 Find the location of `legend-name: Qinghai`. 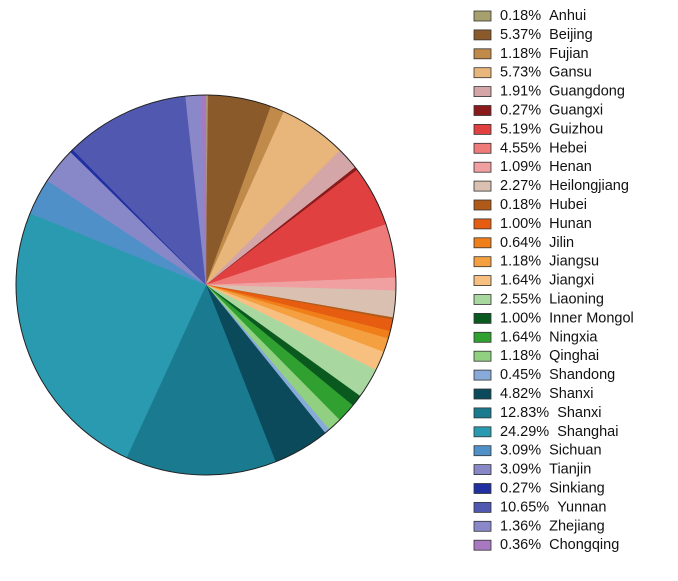

legend-name: Qinghai is located at coordinates (574, 356).